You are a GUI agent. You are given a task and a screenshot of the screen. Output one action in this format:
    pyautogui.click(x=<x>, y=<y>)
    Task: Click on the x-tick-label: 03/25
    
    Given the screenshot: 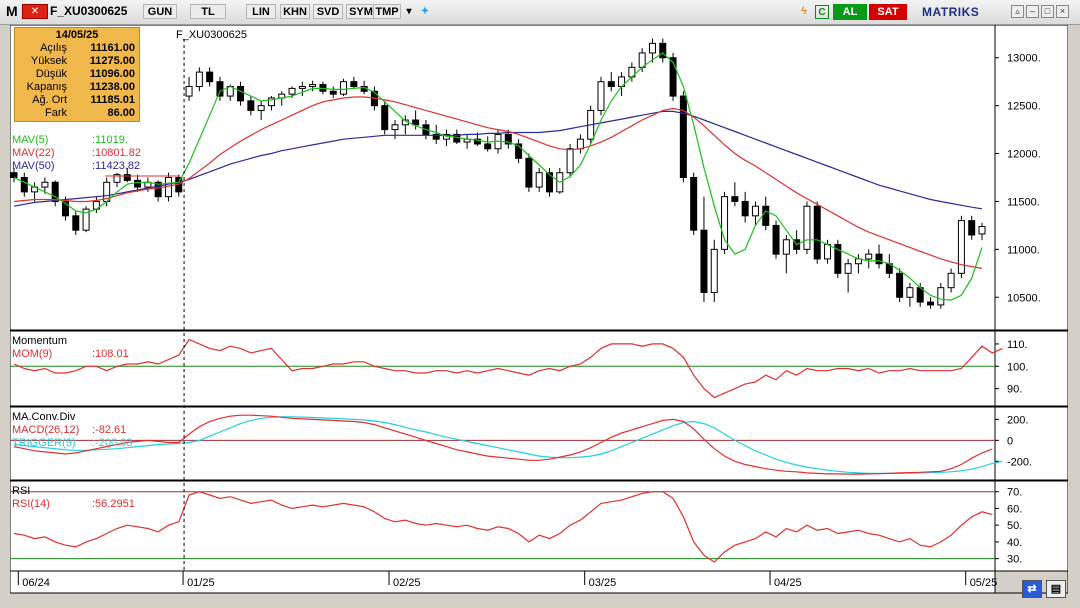 What is the action you would take?
    pyautogui.click(x=603, y=583)
    